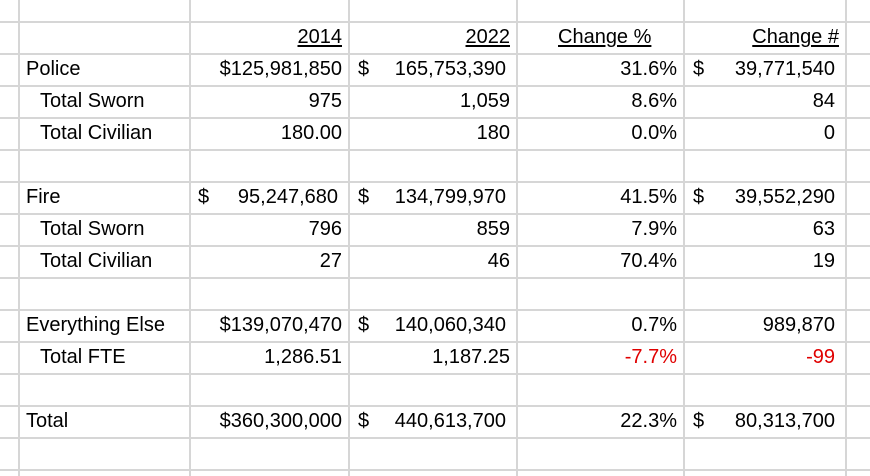 The width and height of the screenshot is (870, 476). Describe the element at coordinates (605, 37) in the screenshot. I see `cell-header-change-pct: Change %` at that location.